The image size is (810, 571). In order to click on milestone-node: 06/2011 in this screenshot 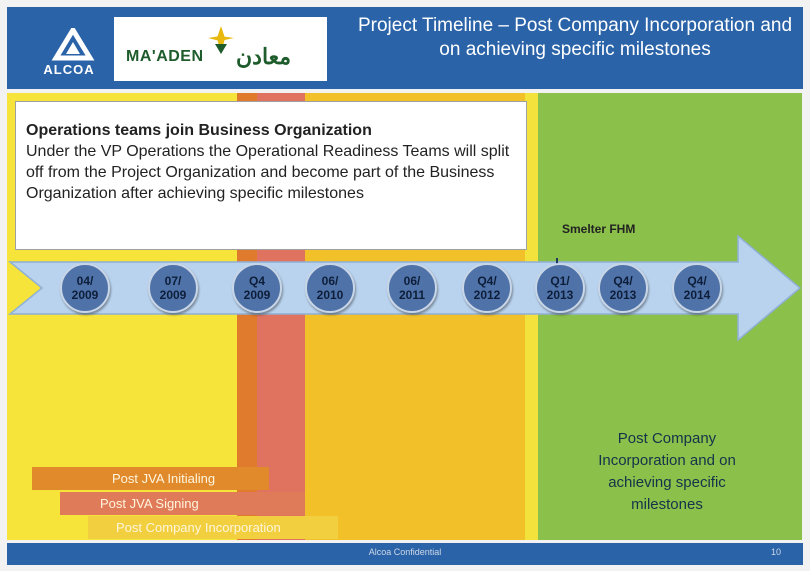, I will do `click(412, 288)`.